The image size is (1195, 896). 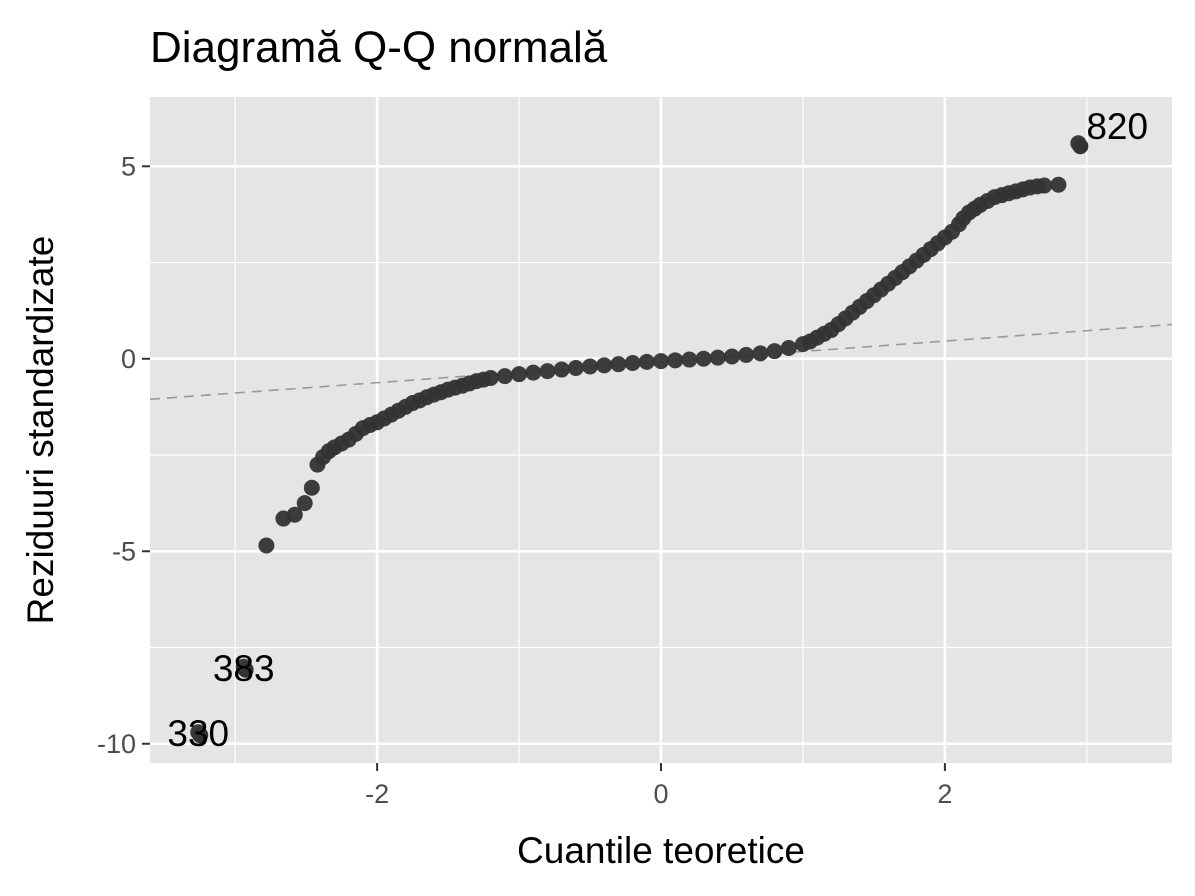 I want to click on point-label: 820, so click(x=1117, y=126).